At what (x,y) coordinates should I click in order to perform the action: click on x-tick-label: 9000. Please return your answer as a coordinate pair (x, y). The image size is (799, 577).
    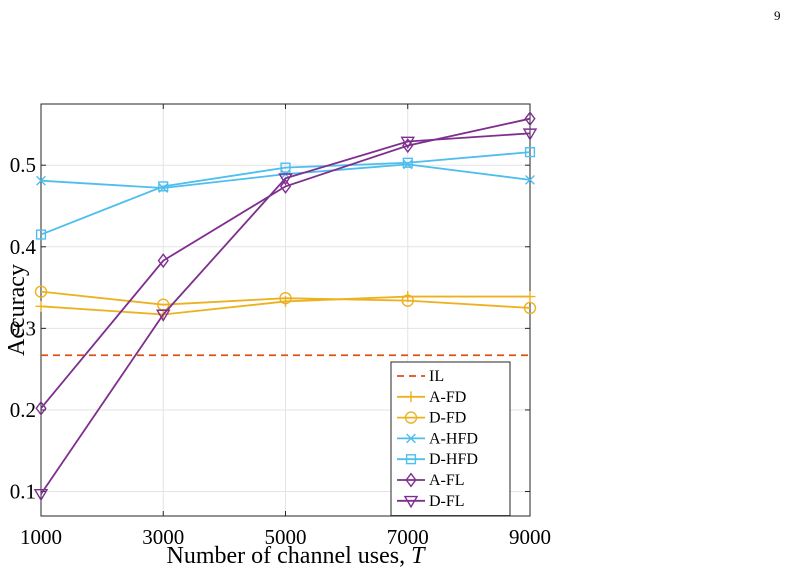
    Looking at the image, I should click on (530, 537).